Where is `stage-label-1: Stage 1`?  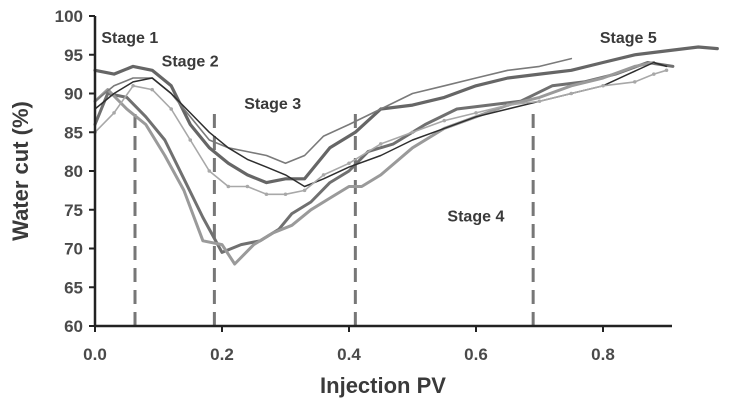 stage-label-1: Stage 1 is located at coordinates (129, 38).